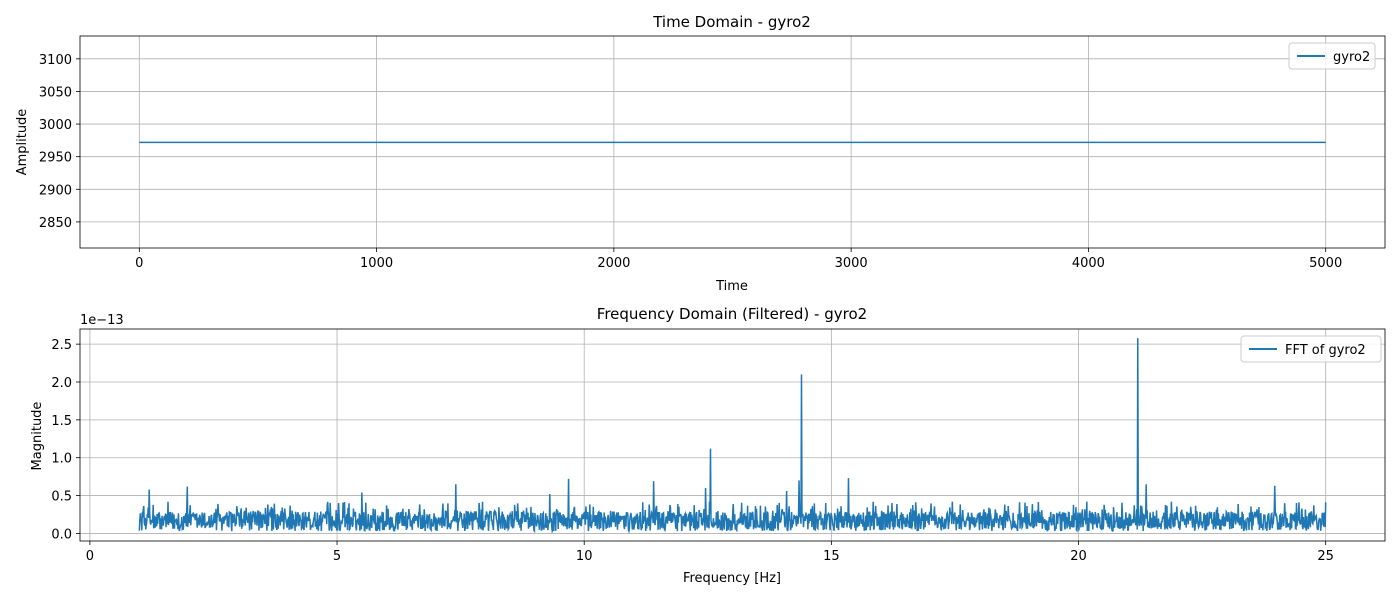  Describe the element at coordinates (731, 286) in the screenshot. I see `time-domain-xlabel: Time` at that location.